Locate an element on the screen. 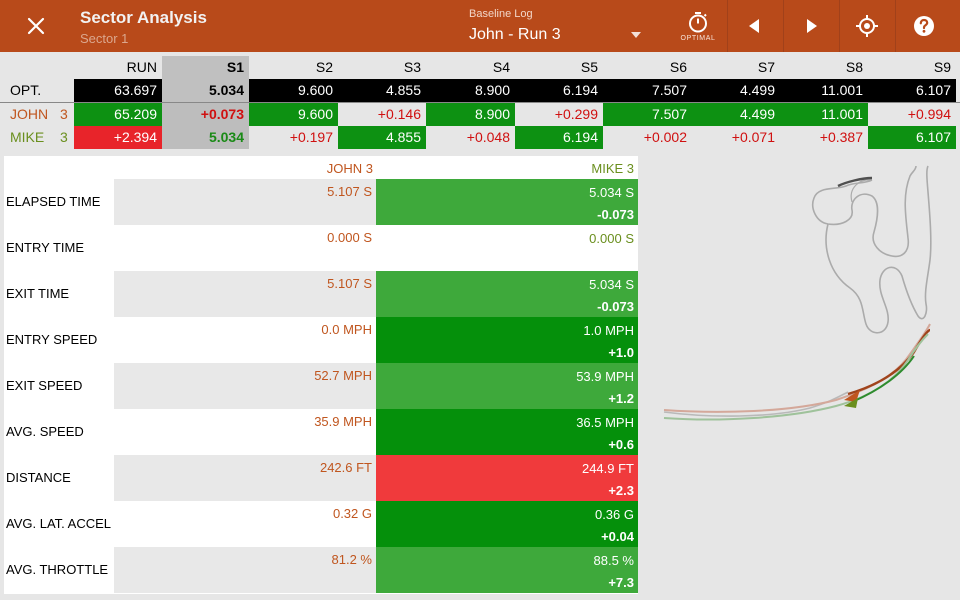 This screenshot has height=600, width=960. cell-john-s3: +0.146 is located at coordinates (399, 114).